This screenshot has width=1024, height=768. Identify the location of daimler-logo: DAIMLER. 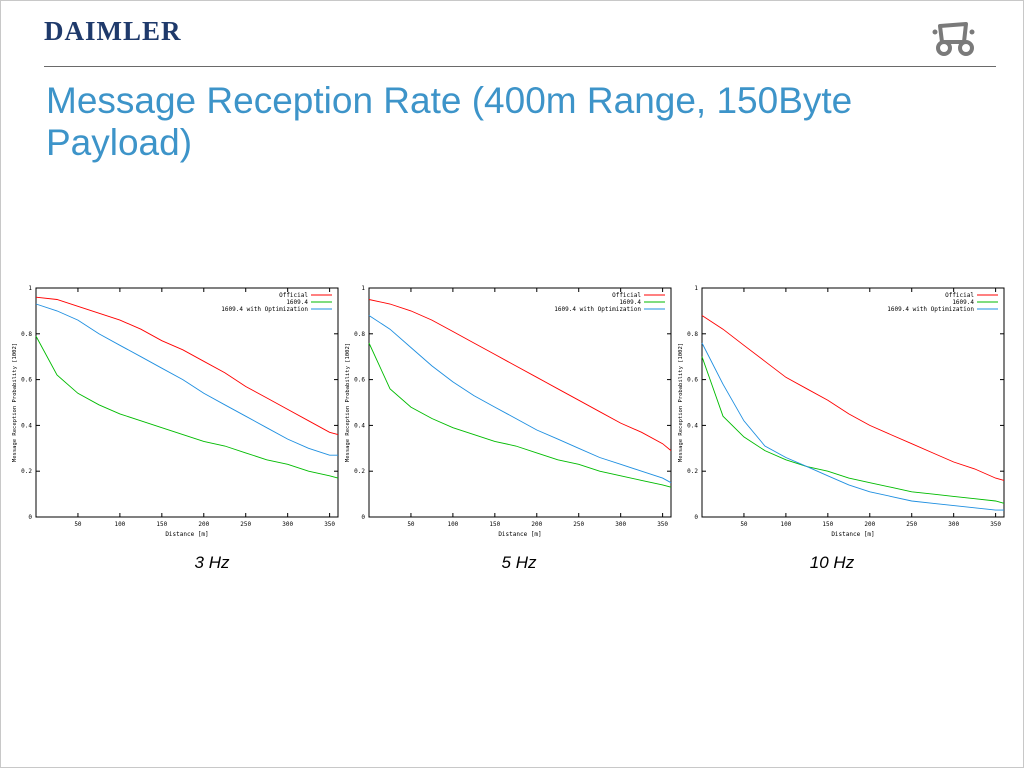
(113, 31).